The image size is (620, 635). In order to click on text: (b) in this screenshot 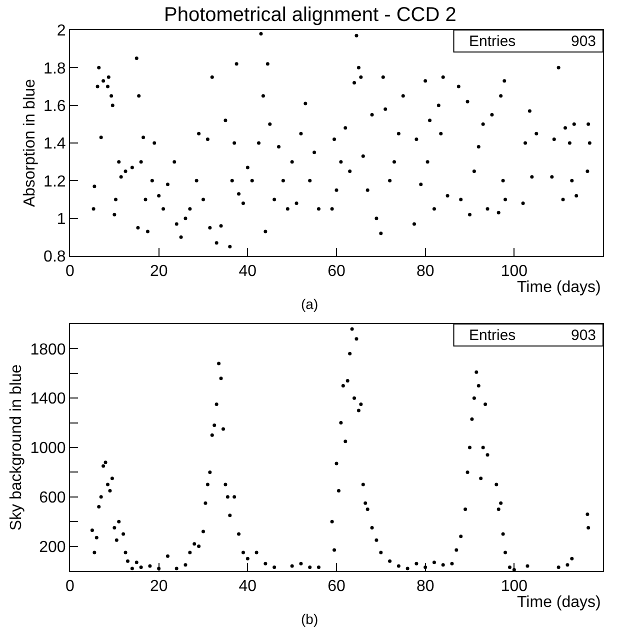, I will do `click(309, 619)`.